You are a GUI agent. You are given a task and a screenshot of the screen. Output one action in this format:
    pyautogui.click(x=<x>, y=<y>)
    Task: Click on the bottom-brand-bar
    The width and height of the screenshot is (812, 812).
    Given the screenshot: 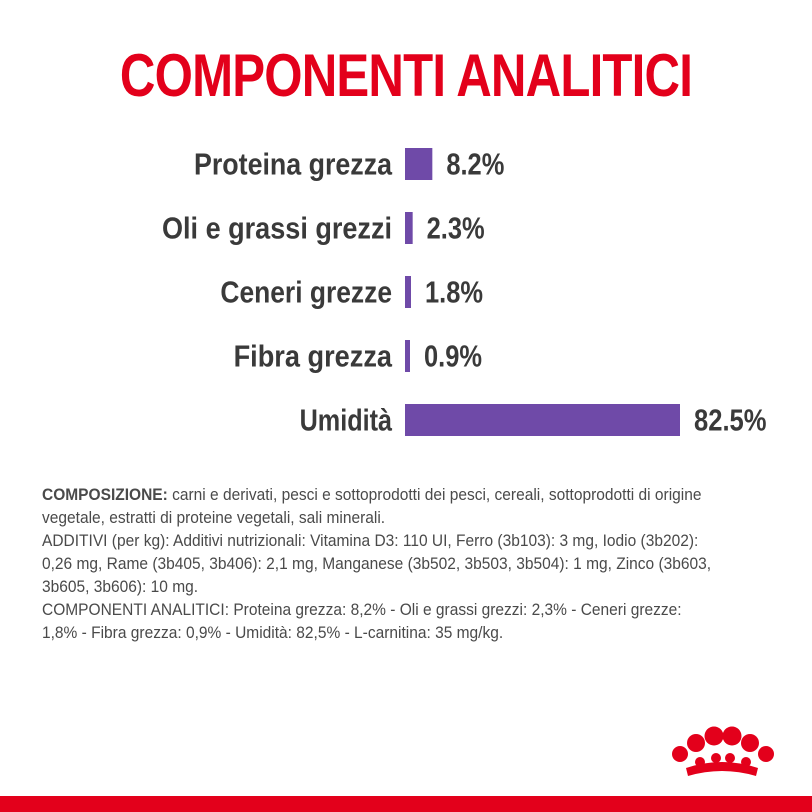 What is the action you would take?
    pyautogui.click(x=406, y=804)
    